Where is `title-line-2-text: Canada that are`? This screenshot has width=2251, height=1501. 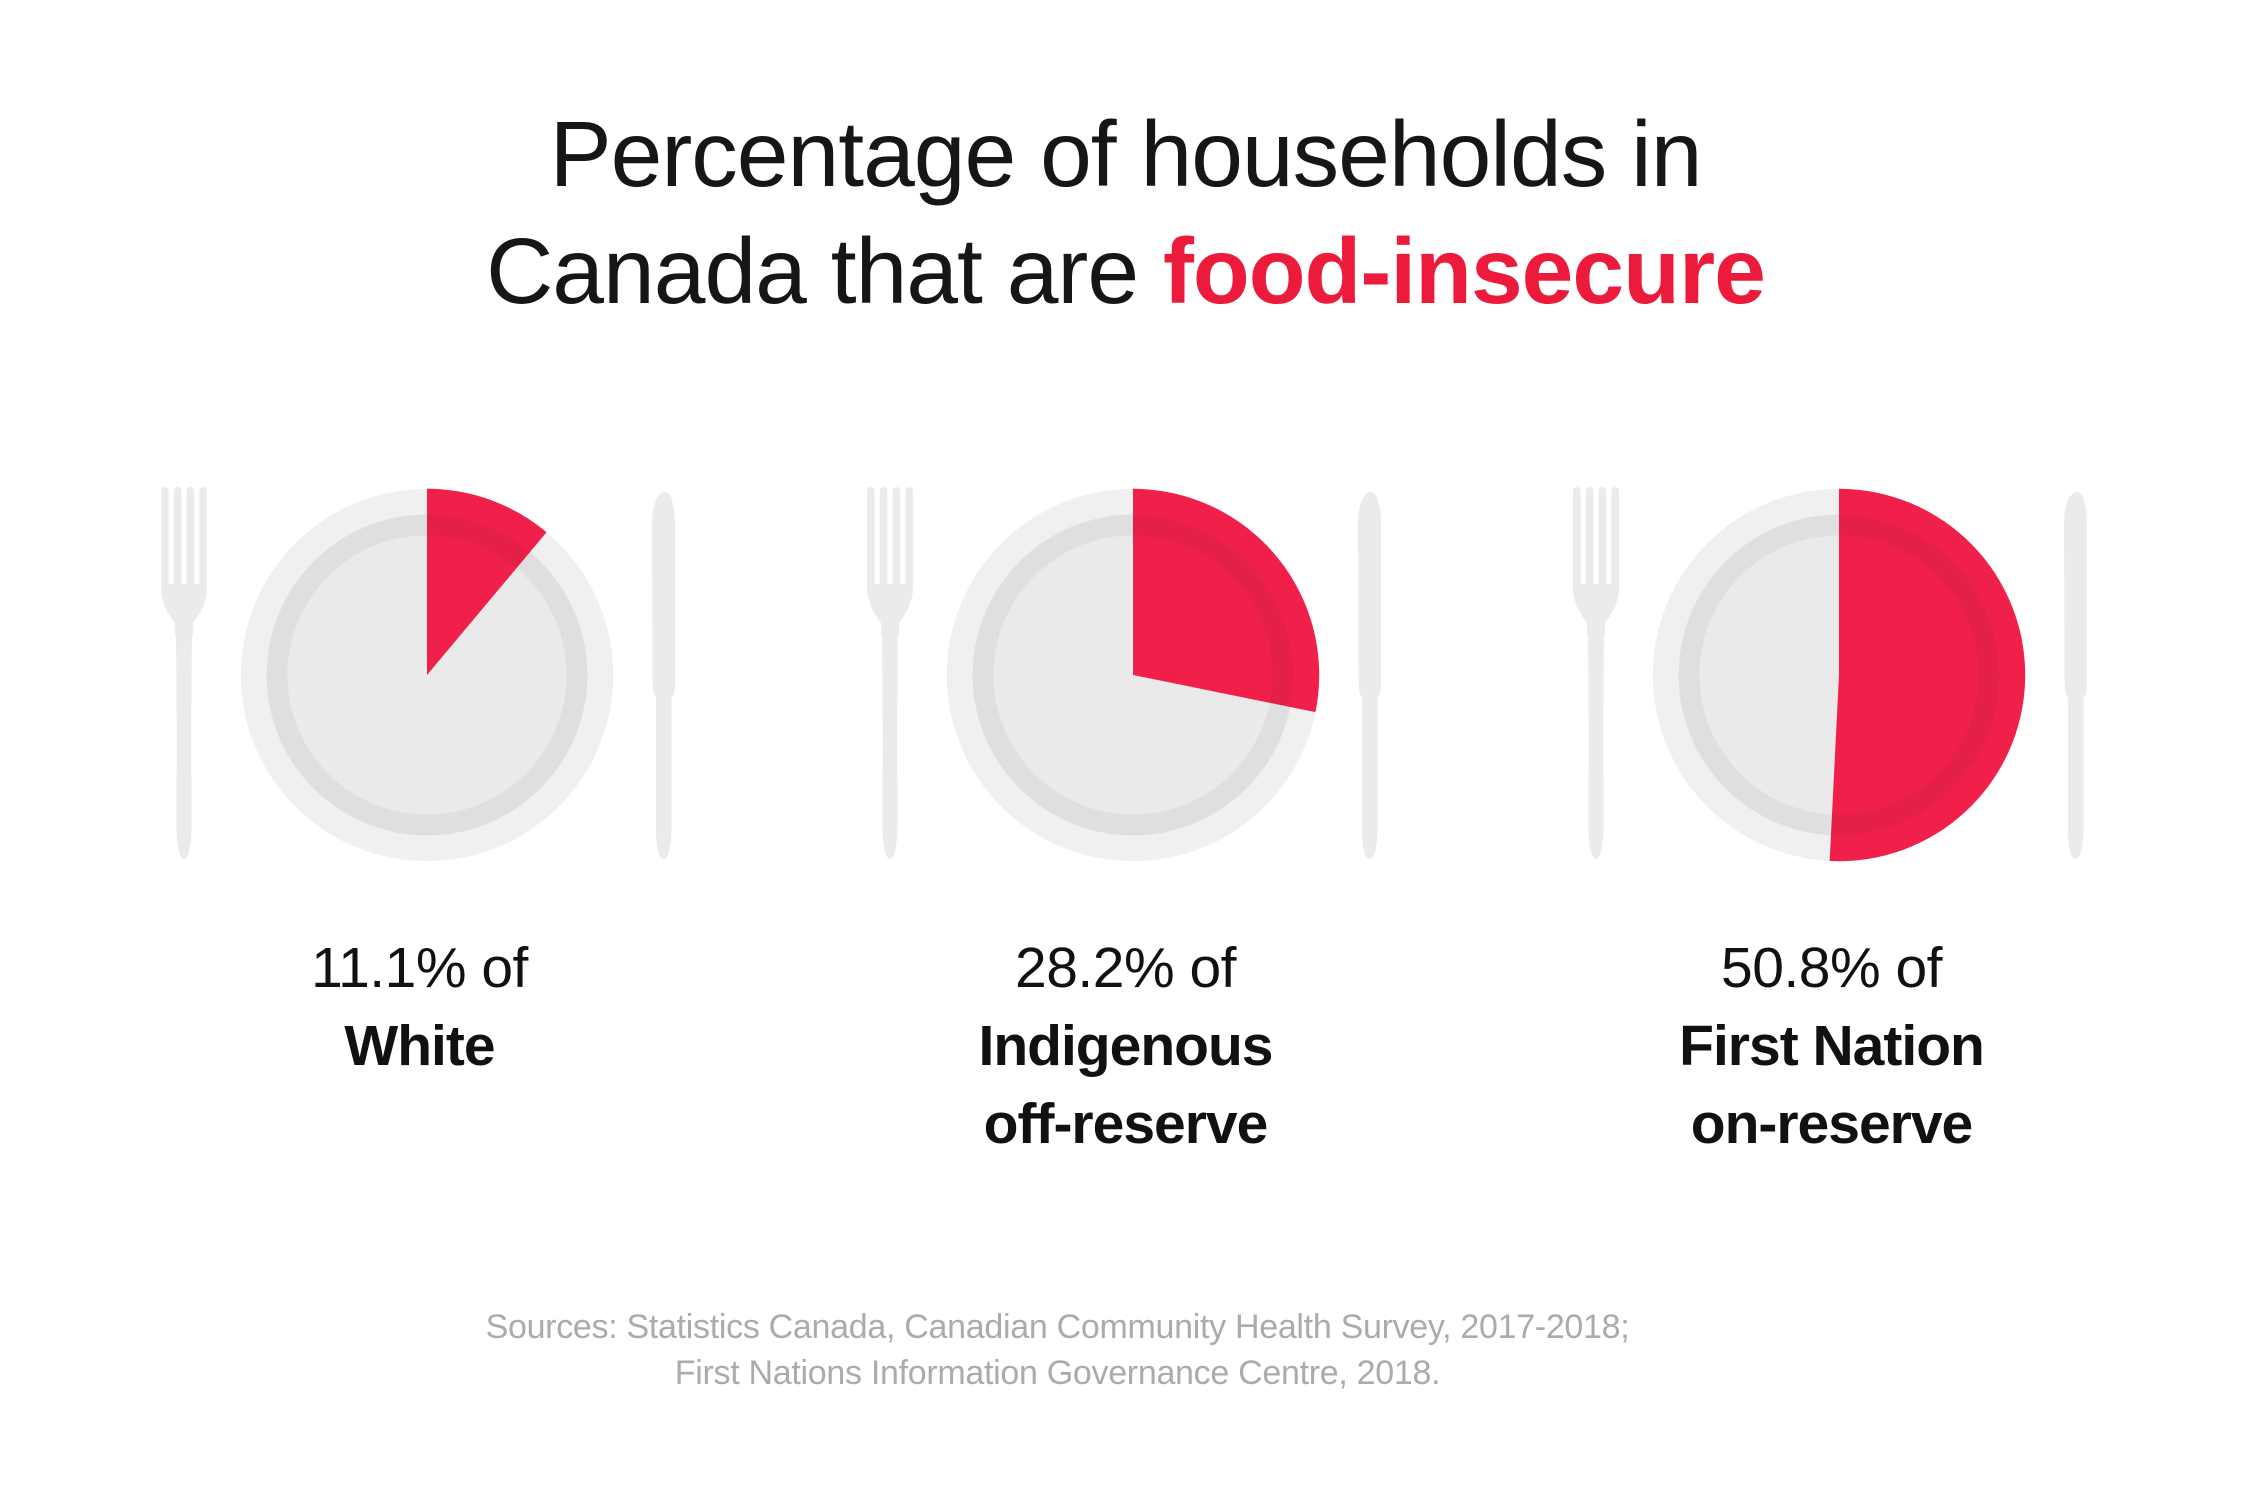
title-line-2-text: Canada that are is located at coordinates (824, 271).